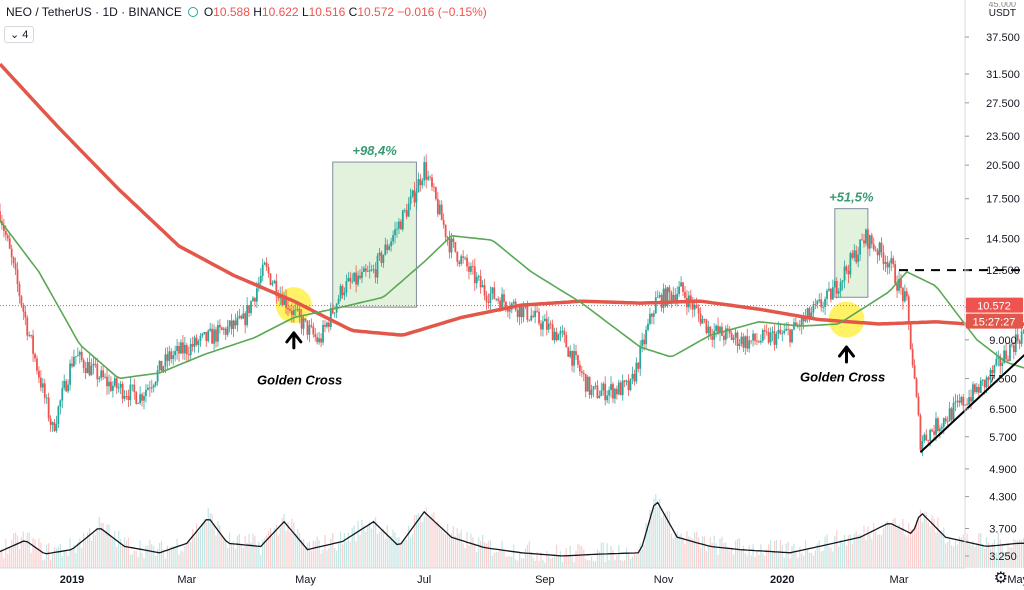 The width and height of the screenshot is (1024, 590). Describe the element at coordinates (971, 403) in the screenshot. I see `support-trendline` at that location.